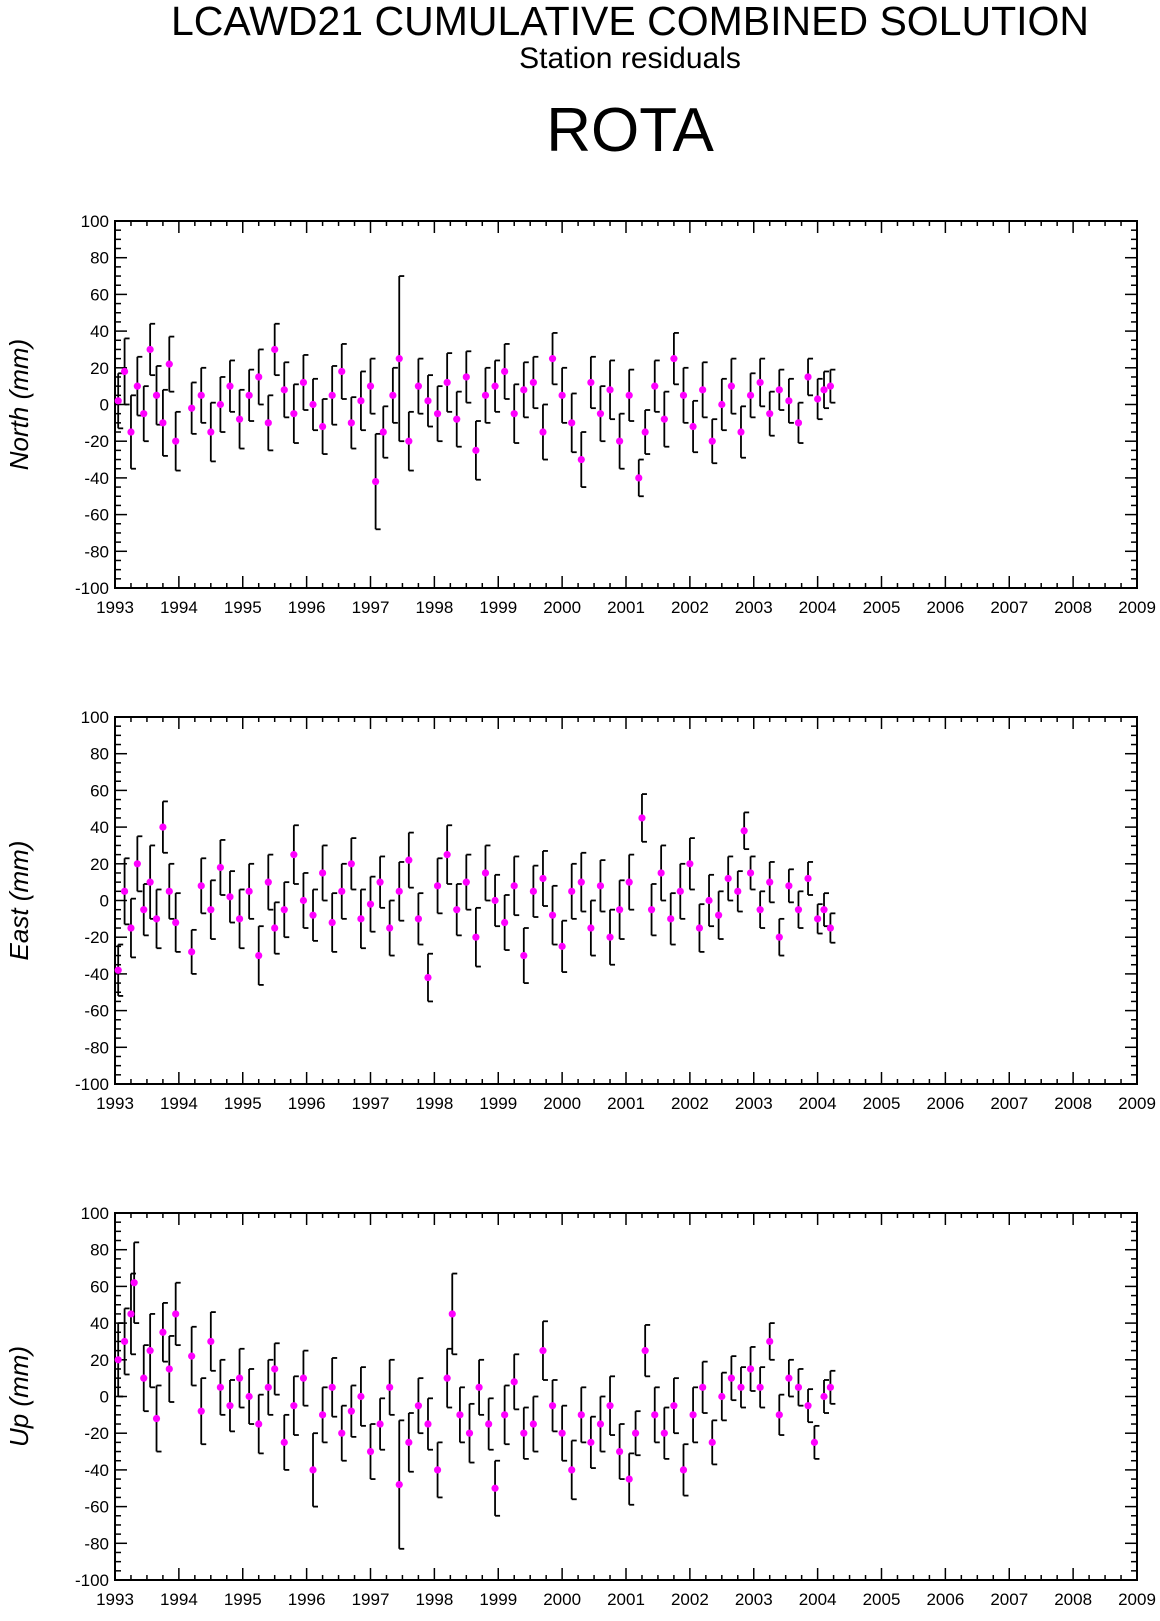  What do you see at coordinates (562, 607) in the screenshot?
I see `north-xtick-label: 2000` at bounding box center [562, 607].